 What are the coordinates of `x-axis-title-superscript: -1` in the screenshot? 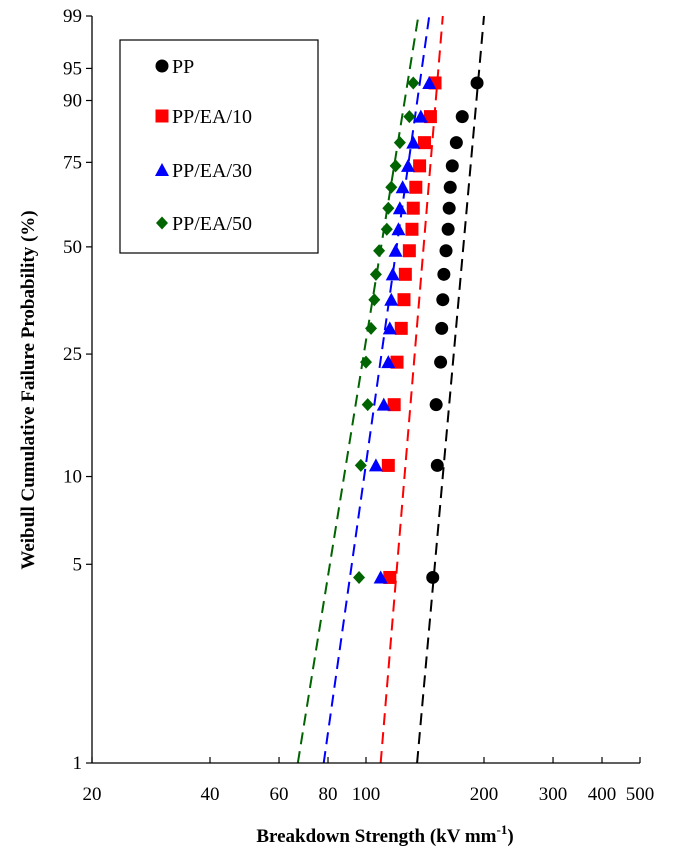 It's located at (502, 829).